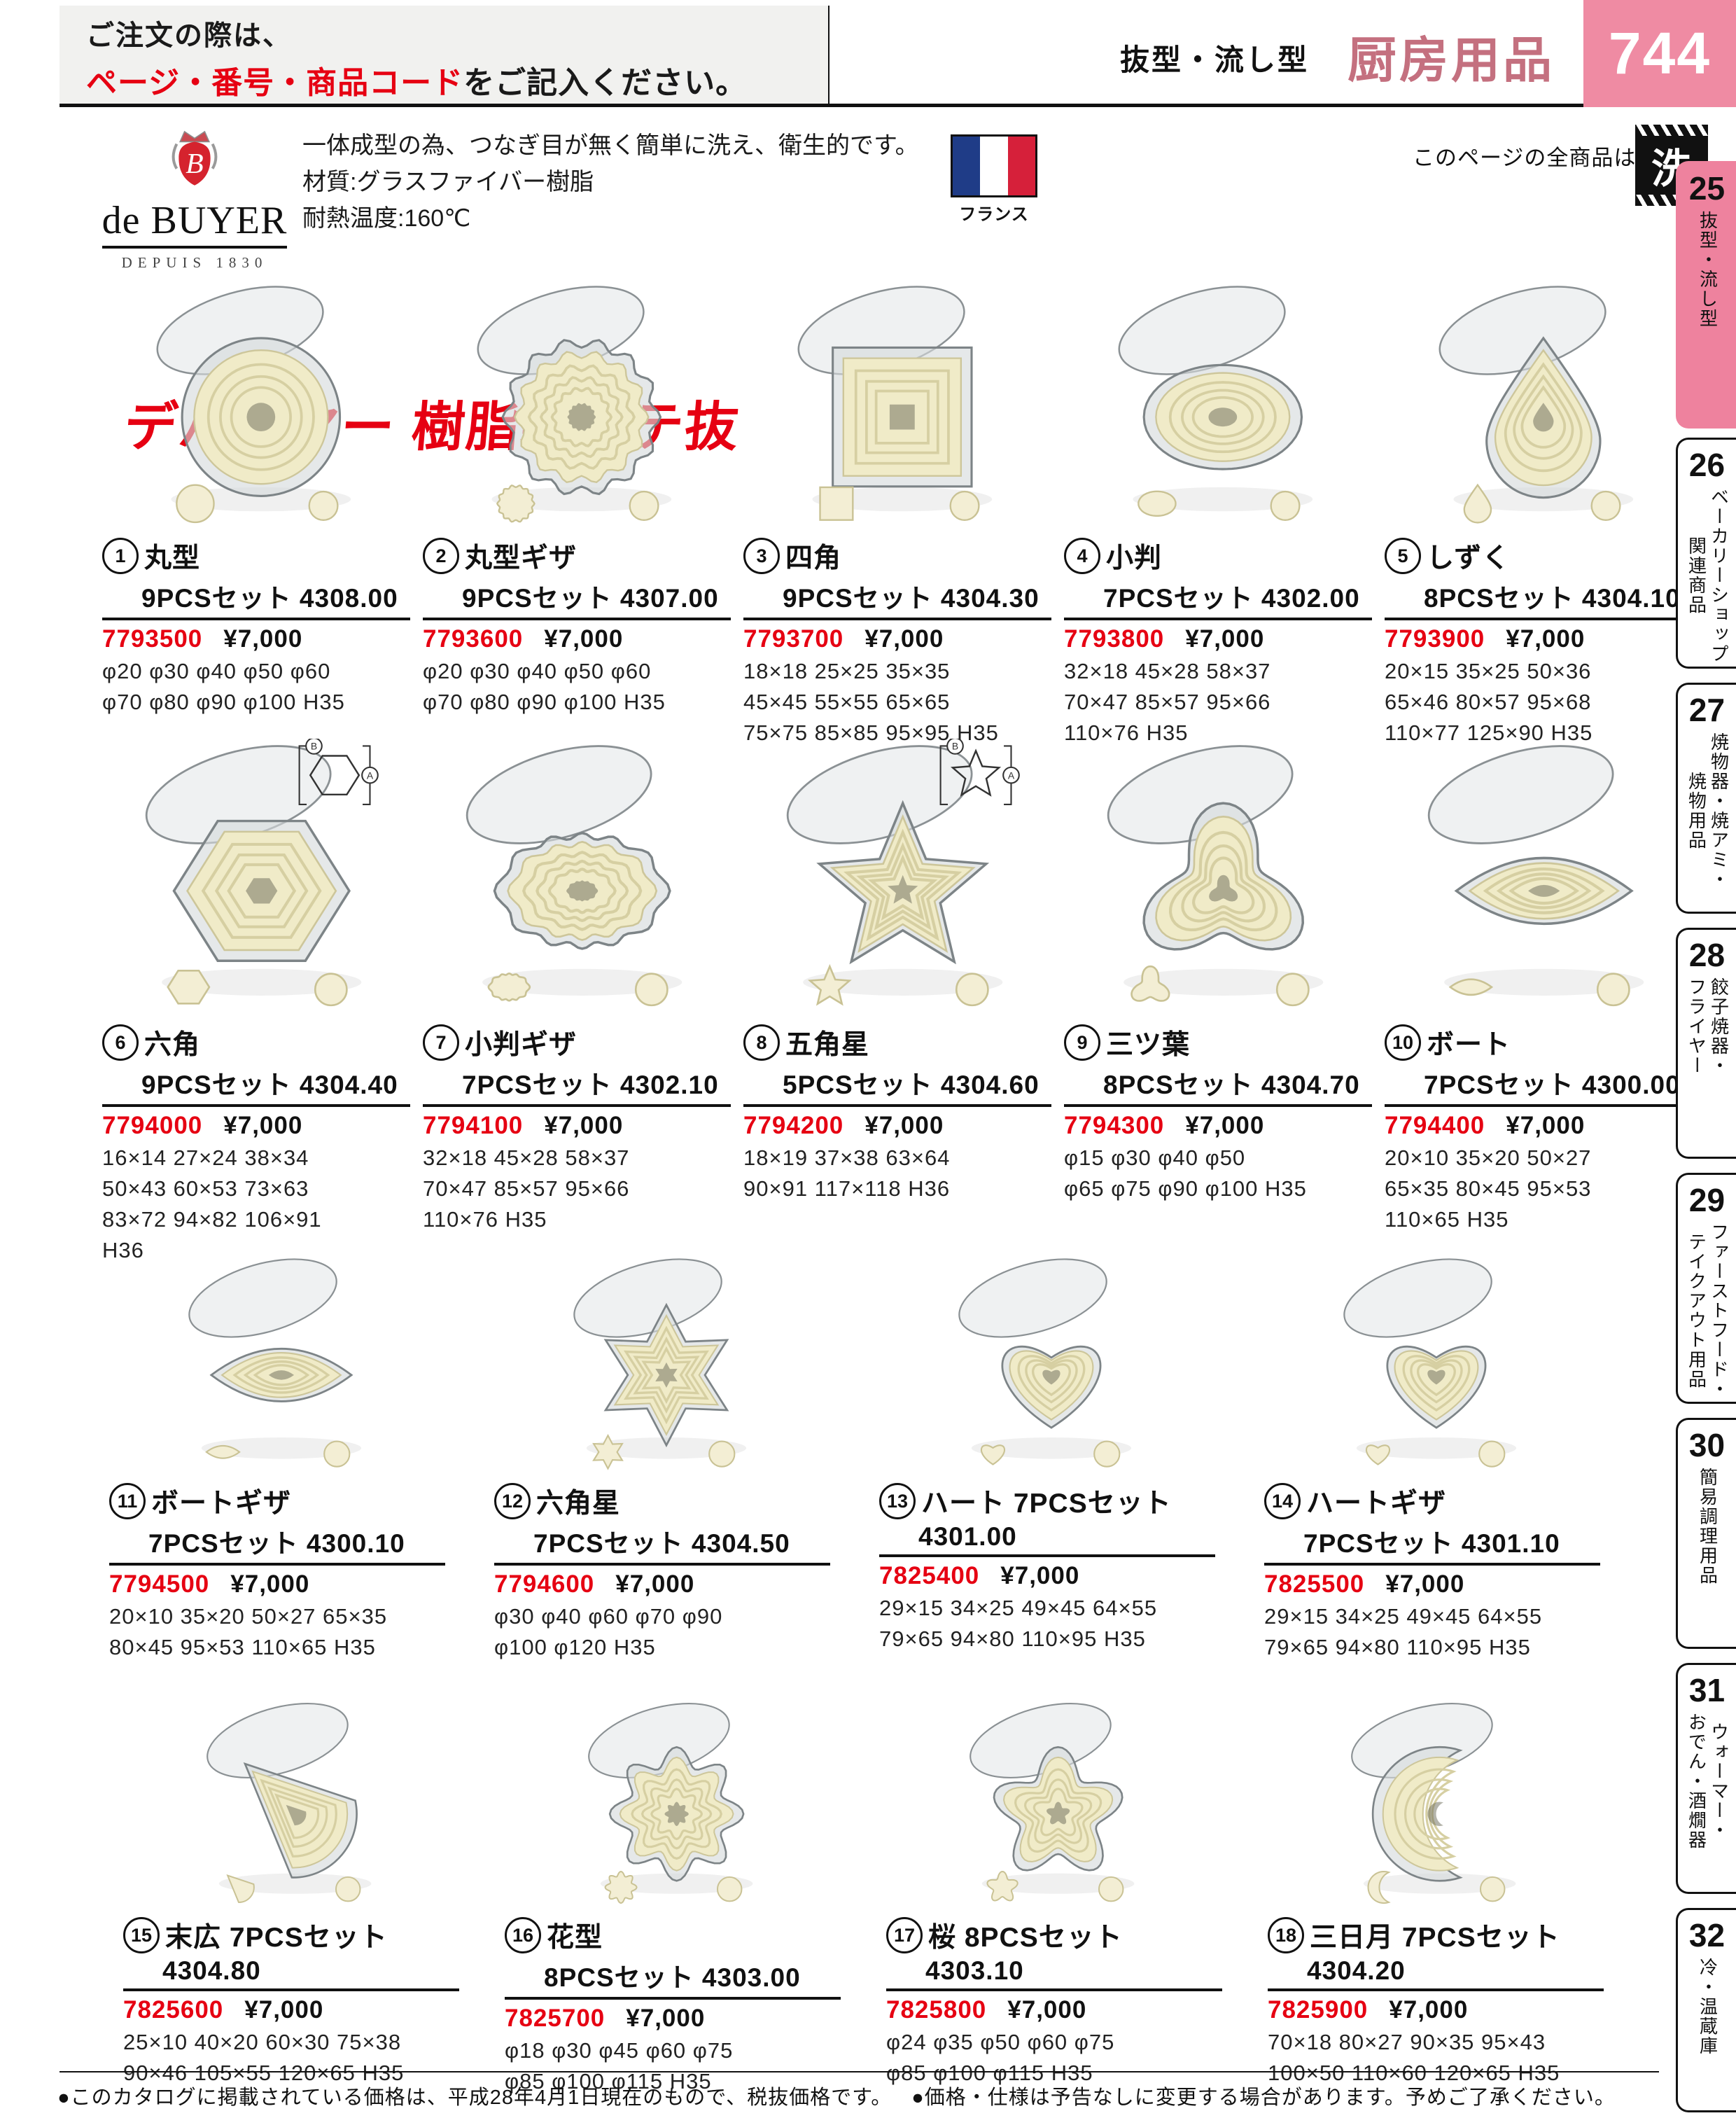 This screenshot has height=2125, width=1736. What do you see at coordinates (859, 2071) in the screenshot?
I see `footer-divider` at bounding box center [859, 2071].